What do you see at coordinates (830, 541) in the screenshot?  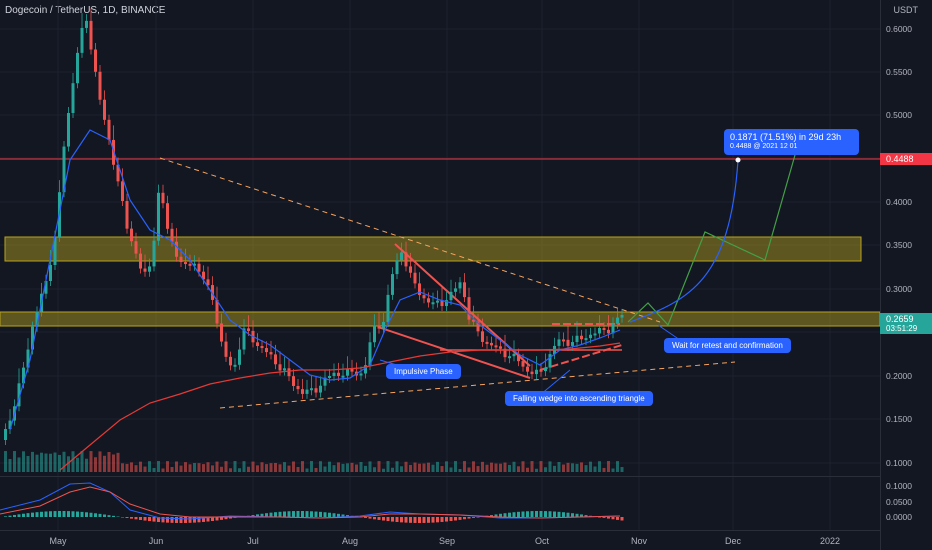 I see `time-tick: 2022` at bounding box center [830, 541].